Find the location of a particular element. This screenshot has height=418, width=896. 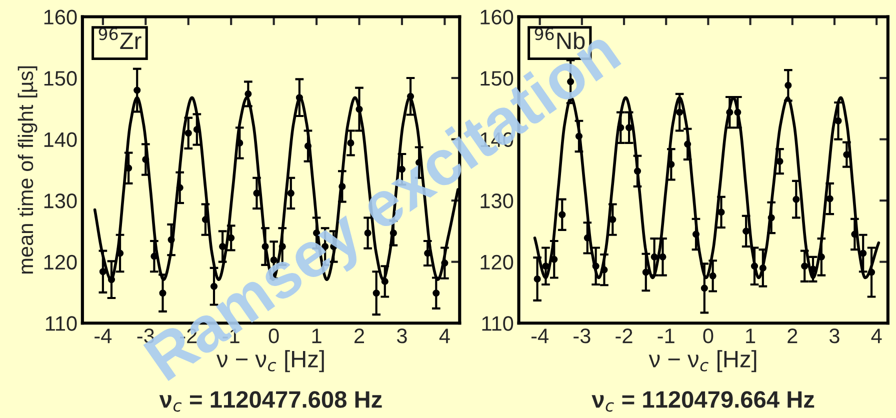

y-tick-label: 140 is located at coordinates (60, 140).